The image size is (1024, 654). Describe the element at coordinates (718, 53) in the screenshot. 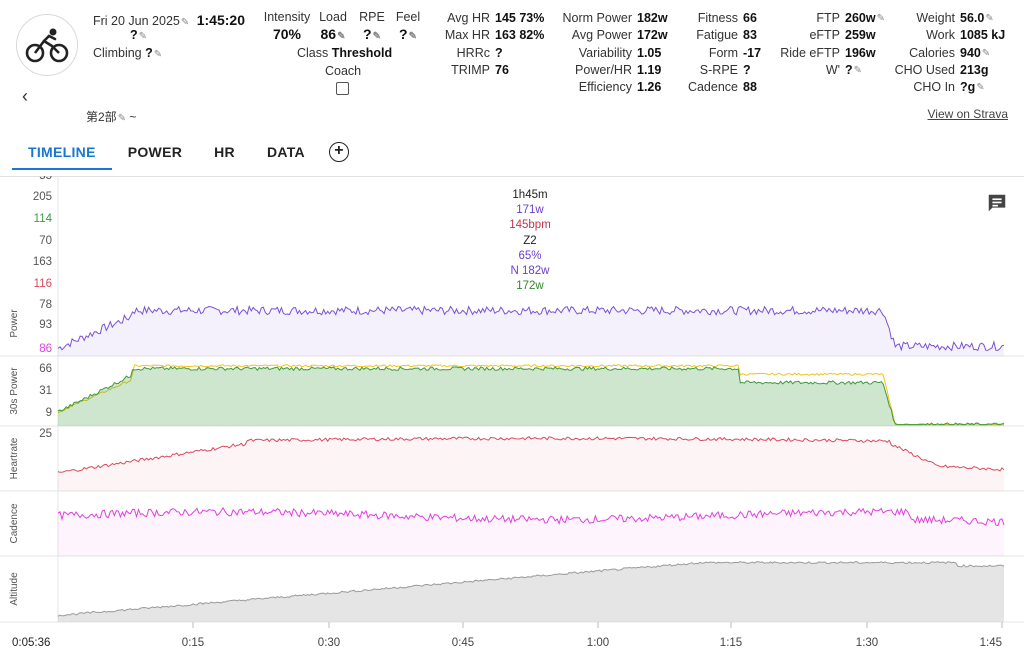

I see `stat-form: Form -17` at that location.